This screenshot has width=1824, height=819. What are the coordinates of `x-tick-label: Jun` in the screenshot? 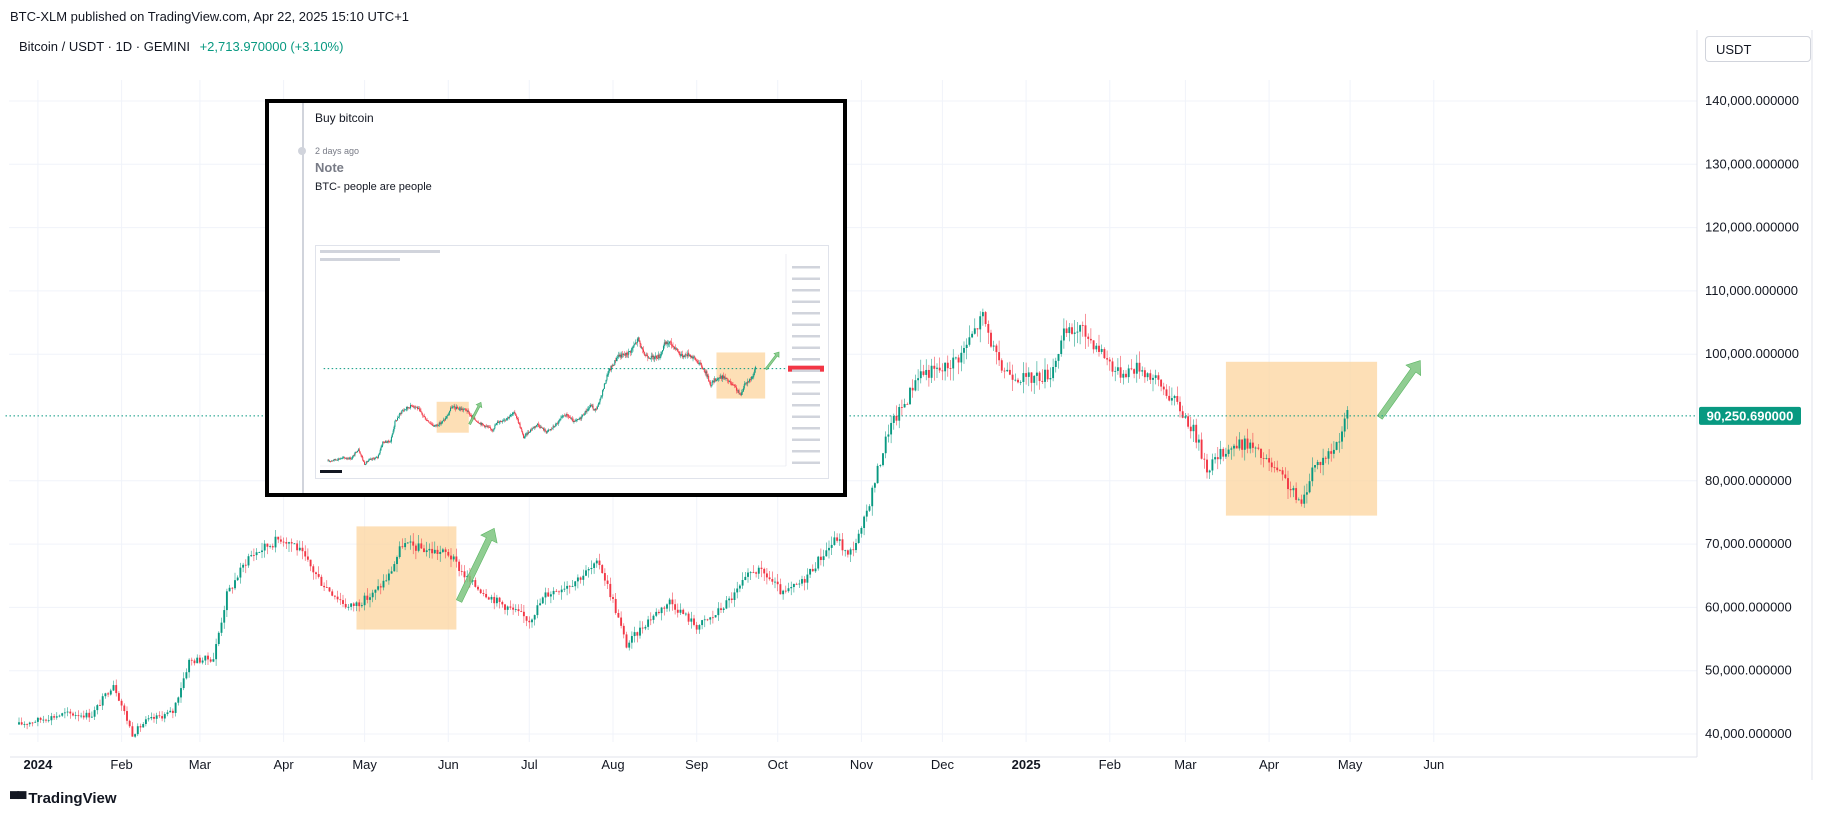 It's located at (448, 764).